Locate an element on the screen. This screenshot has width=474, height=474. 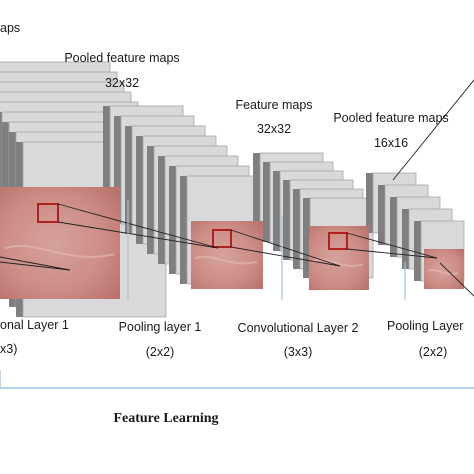
feature-maps-2-title: Feature maps is located at coordinates (274, 105).